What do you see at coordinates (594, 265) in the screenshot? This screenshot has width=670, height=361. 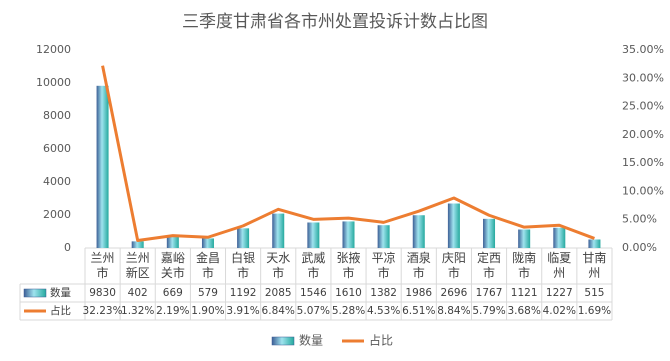 I see `x-tick-label: 甘南州` at bounding box center [594, 265].